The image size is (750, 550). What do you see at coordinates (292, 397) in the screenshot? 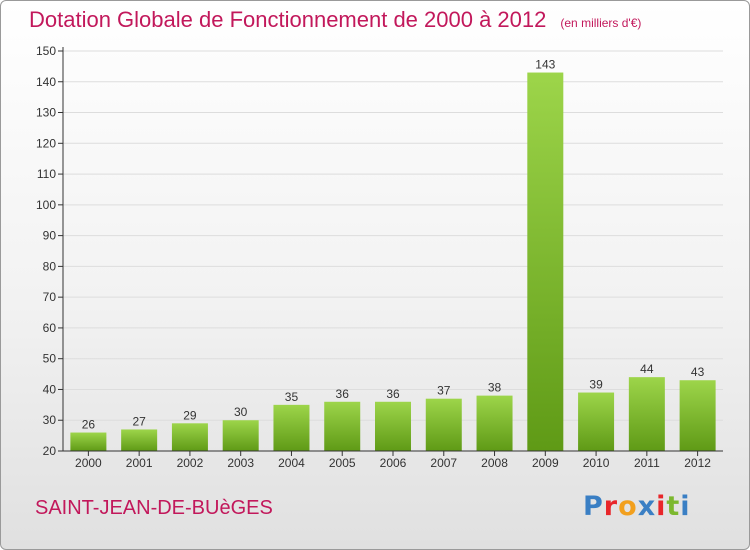
I see `bar-value-label: 35` at bounding box center [292, 397].